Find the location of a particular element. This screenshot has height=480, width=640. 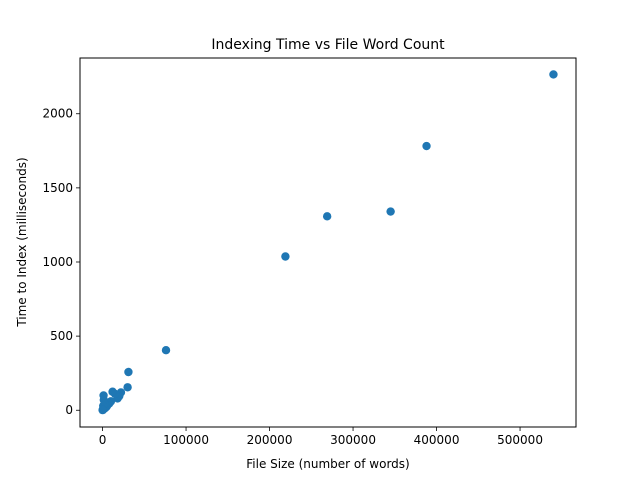

y-tick-label: 500 is located at coordinates (61, 336).